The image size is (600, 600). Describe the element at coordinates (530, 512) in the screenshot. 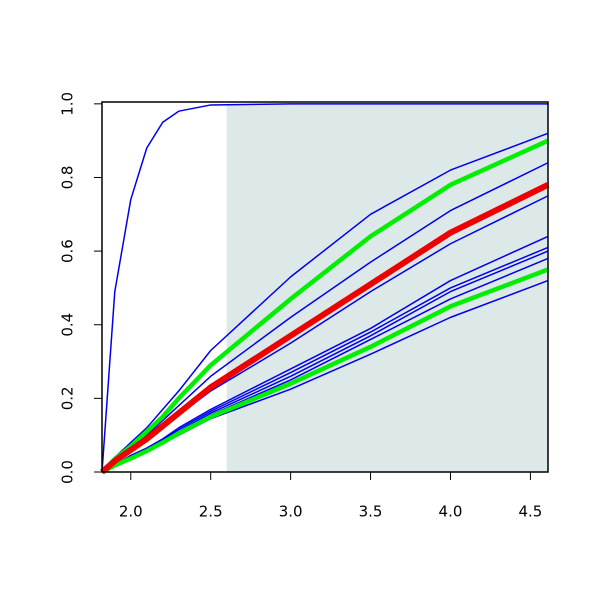

I see `x-tick-label: 4.5` at that location.